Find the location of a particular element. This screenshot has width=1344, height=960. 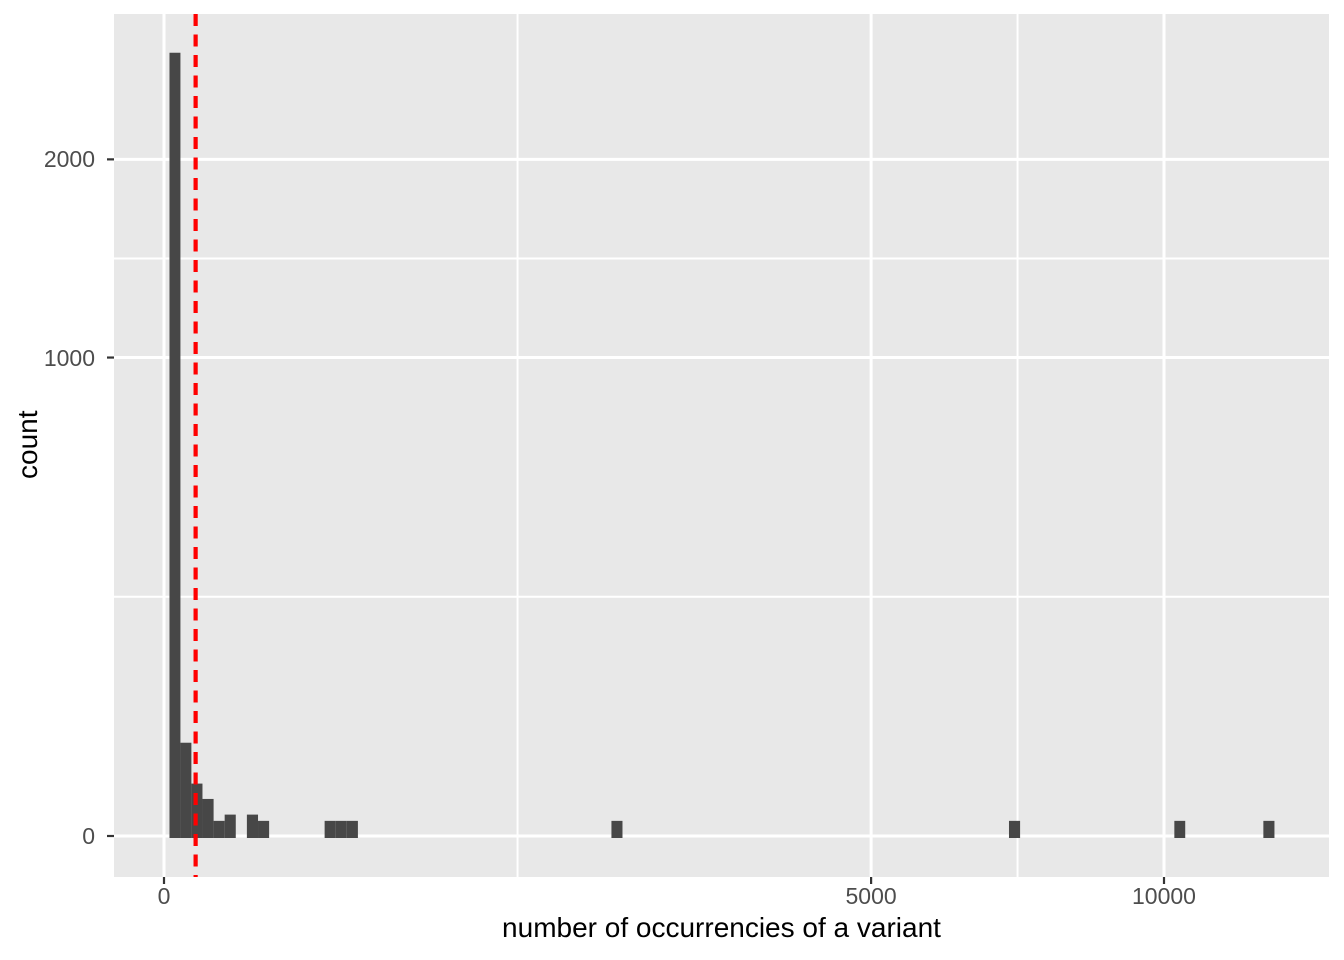

y-axis-title: count is located at coordinates (27, 445).